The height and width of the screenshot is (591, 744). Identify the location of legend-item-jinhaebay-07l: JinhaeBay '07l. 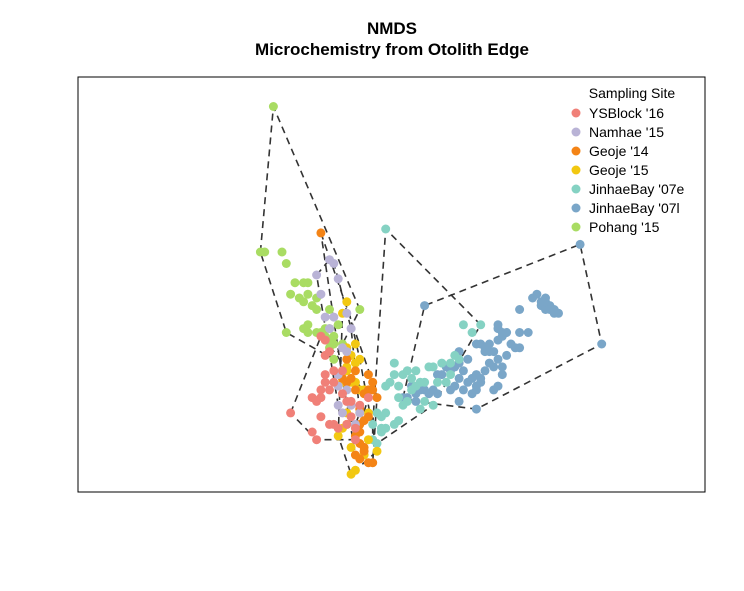
(625, 208).